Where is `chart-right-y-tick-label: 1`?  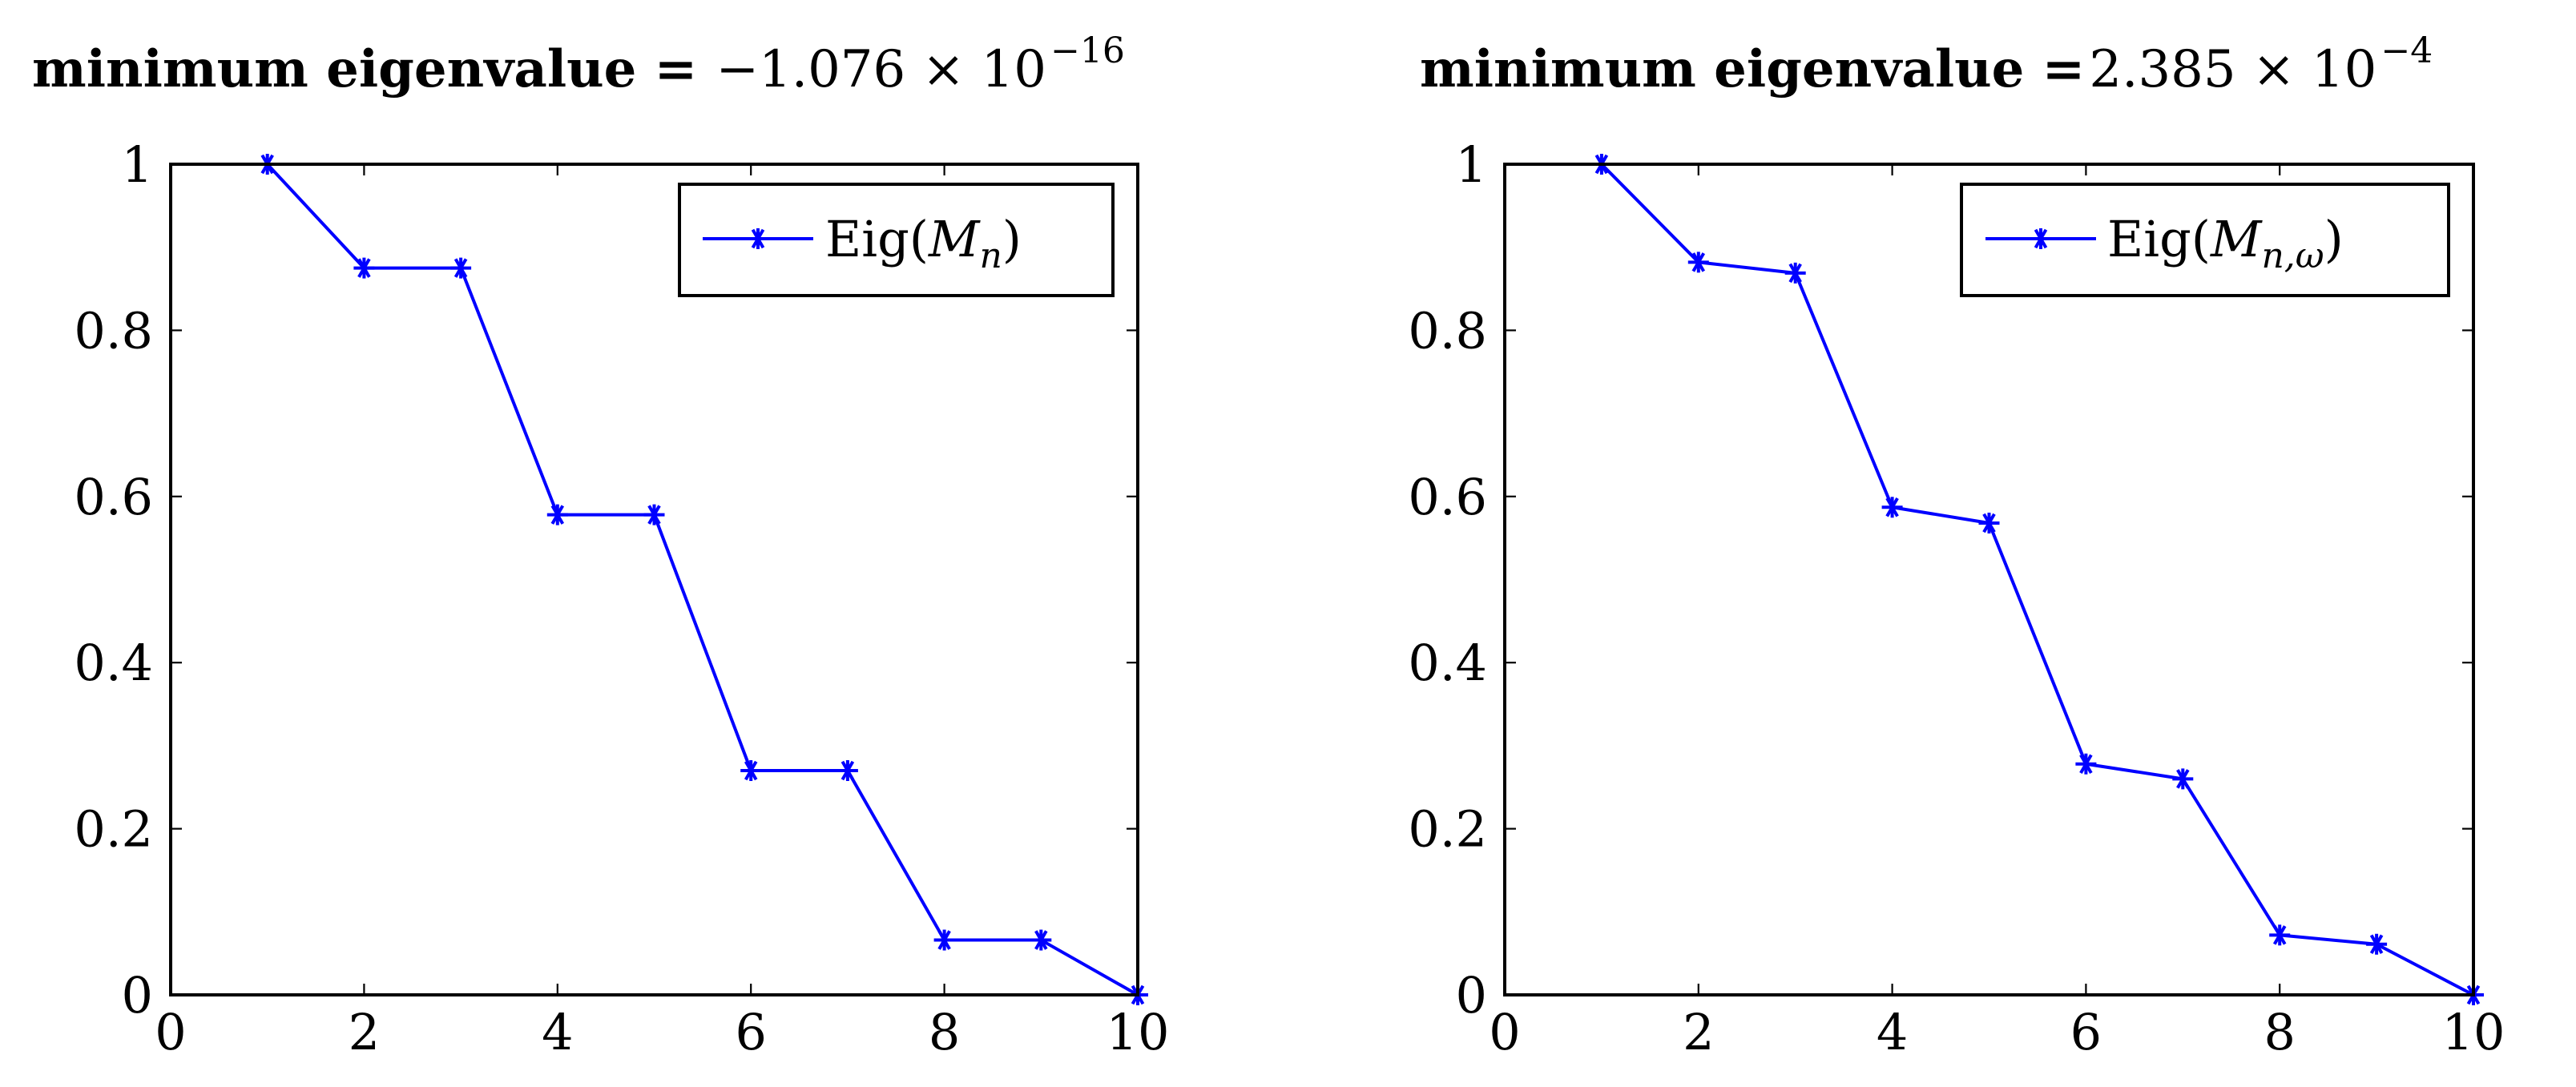
chart-right-y-tick-label: 1 is located at coordinates (1471, 164).